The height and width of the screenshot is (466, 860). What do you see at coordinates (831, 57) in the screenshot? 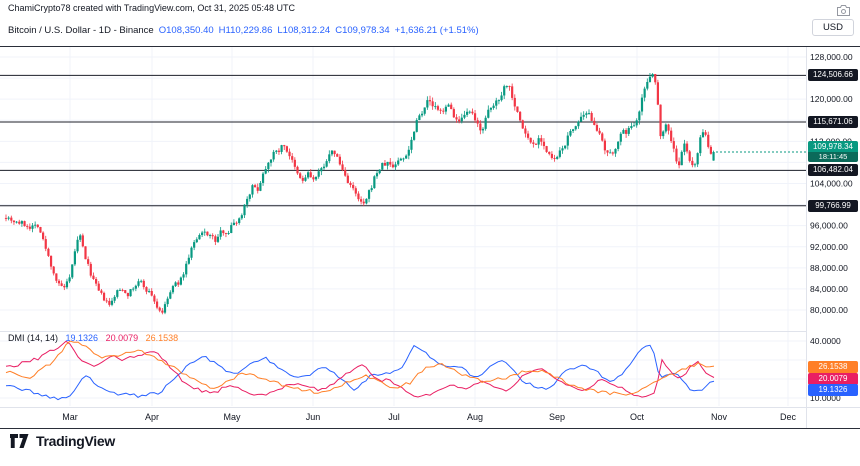
I see `price-tick-label: 128,000.00` at bounding box center [831, 57].